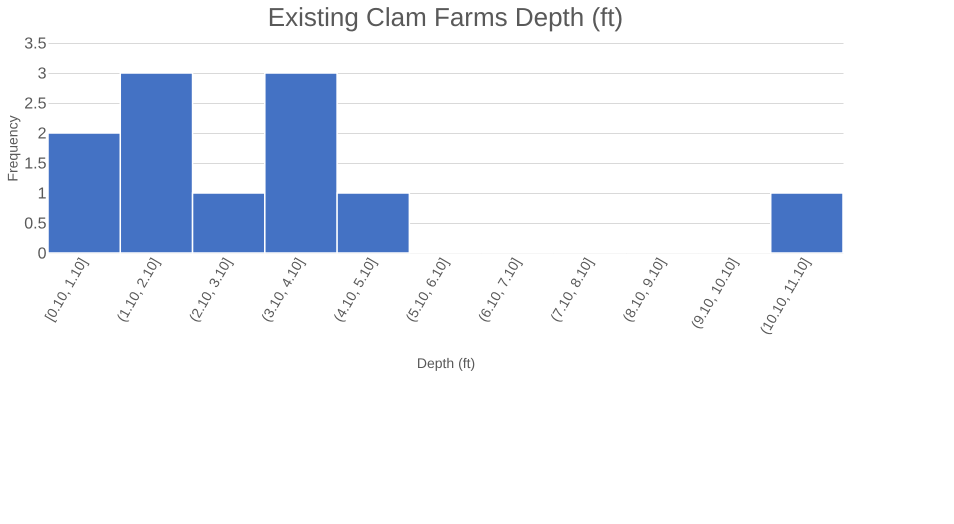 The height and width of the screenshot is (524, 954). Describe the element at coordinates (42, 74) in the screenshot. I see `y-tick-label: 3` at that location.